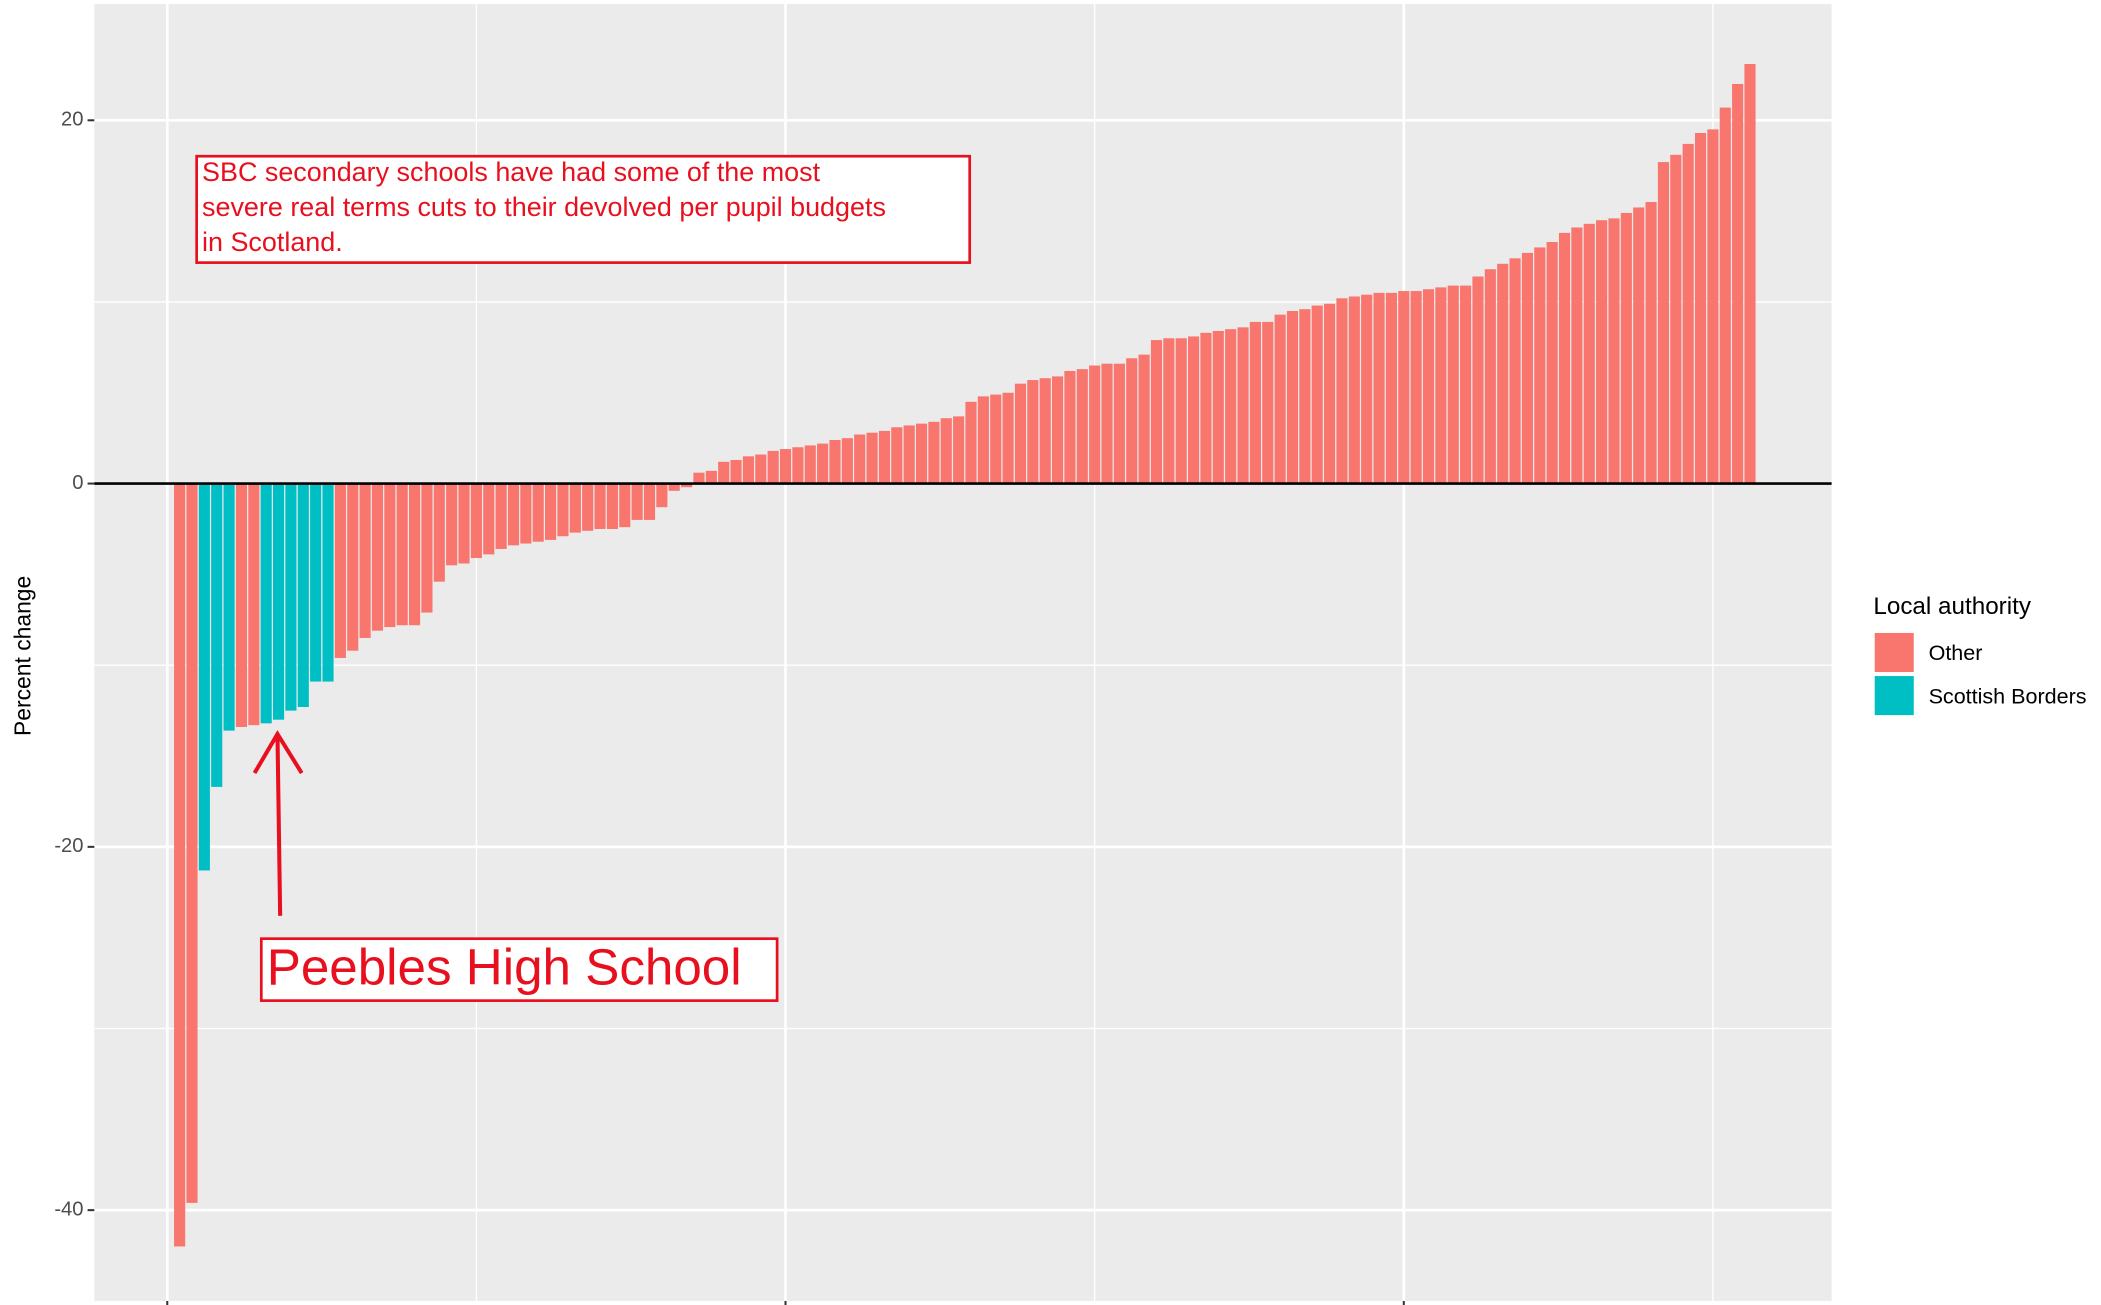 This screenshot has height=1305, width=2101. What do you see at coordinates (1952, 606) in the screenshot?
I see `legend-title: Local authority` at bounding box center [1952, 606].